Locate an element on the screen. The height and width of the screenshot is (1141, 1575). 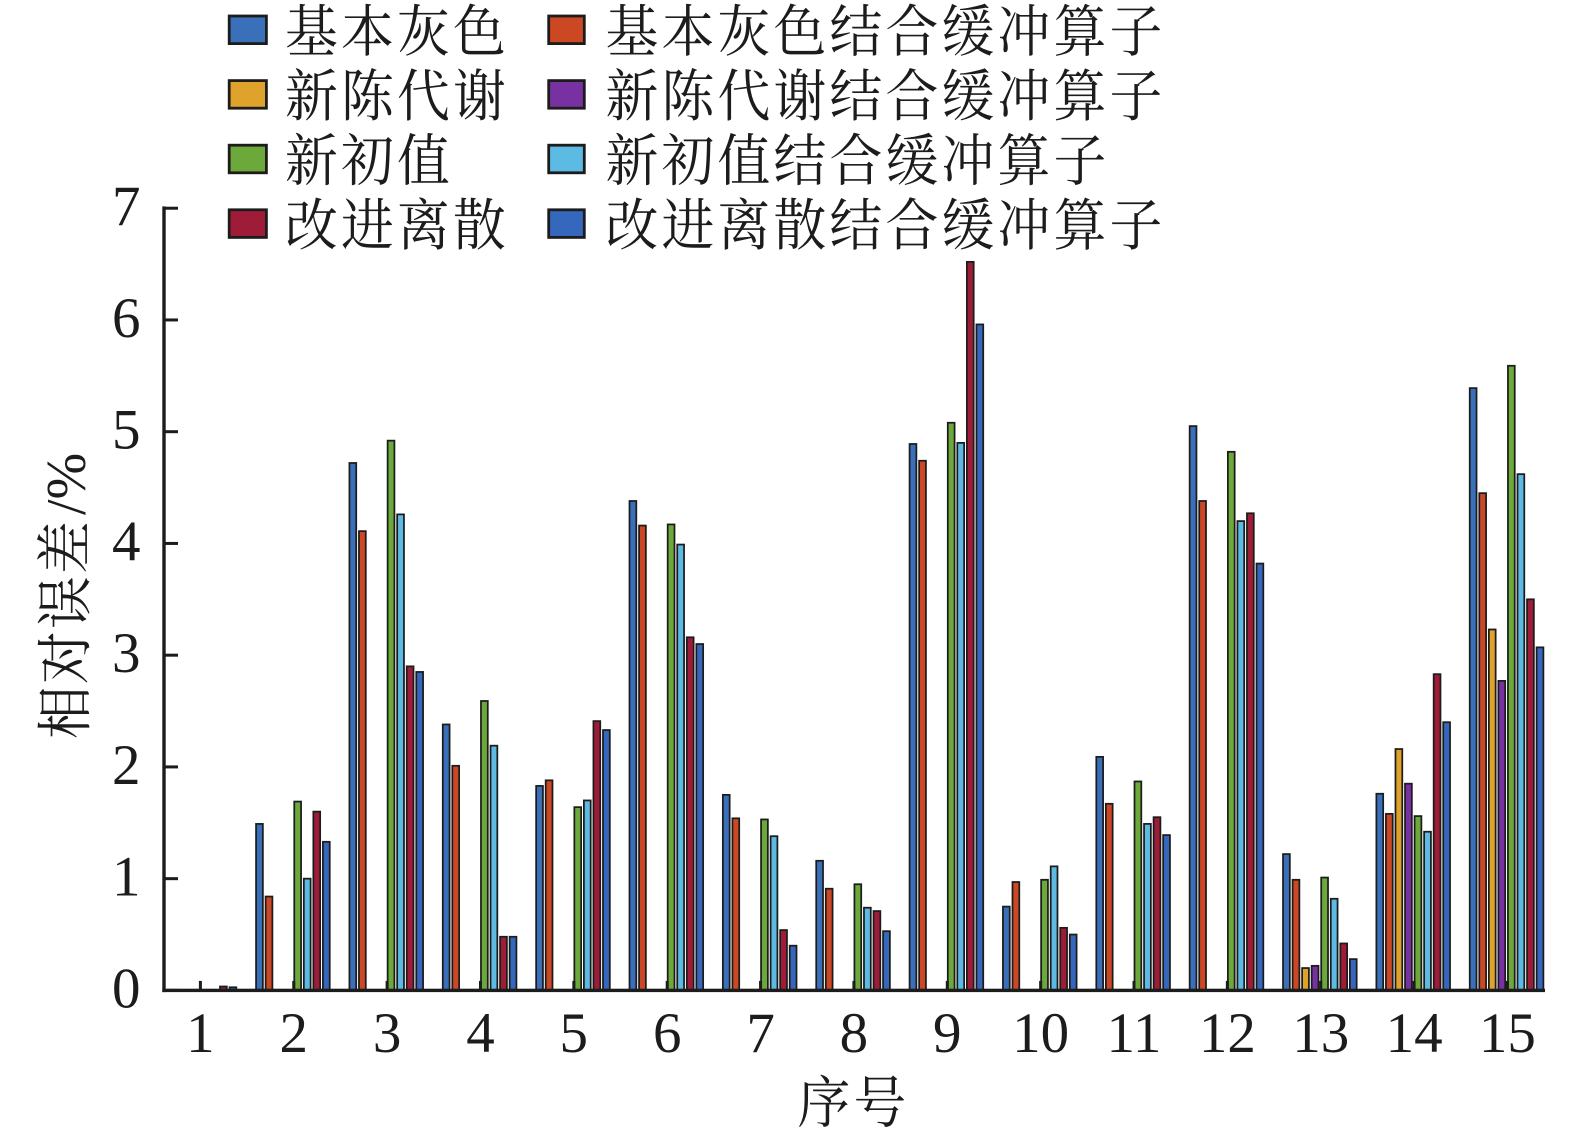
svg-text: 9 is located at coordinates (947, 1033).